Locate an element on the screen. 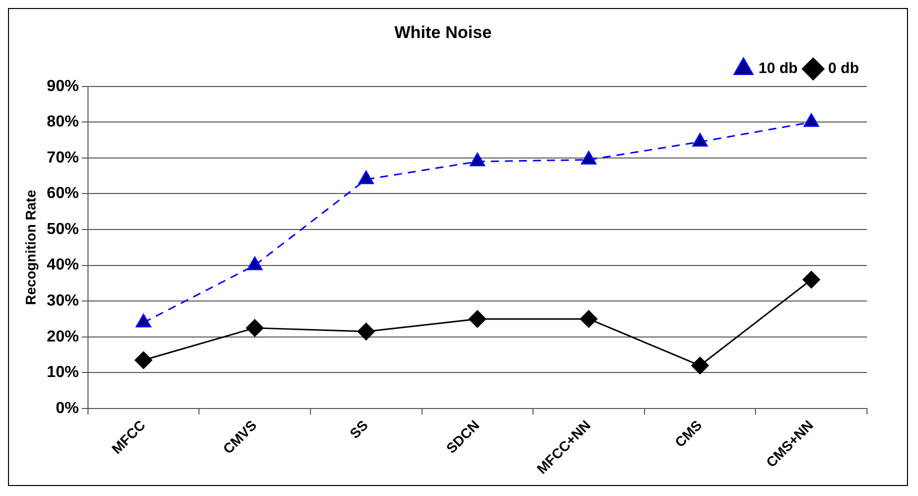  y-tick-label: 80% is located at coordinates (62, 122).